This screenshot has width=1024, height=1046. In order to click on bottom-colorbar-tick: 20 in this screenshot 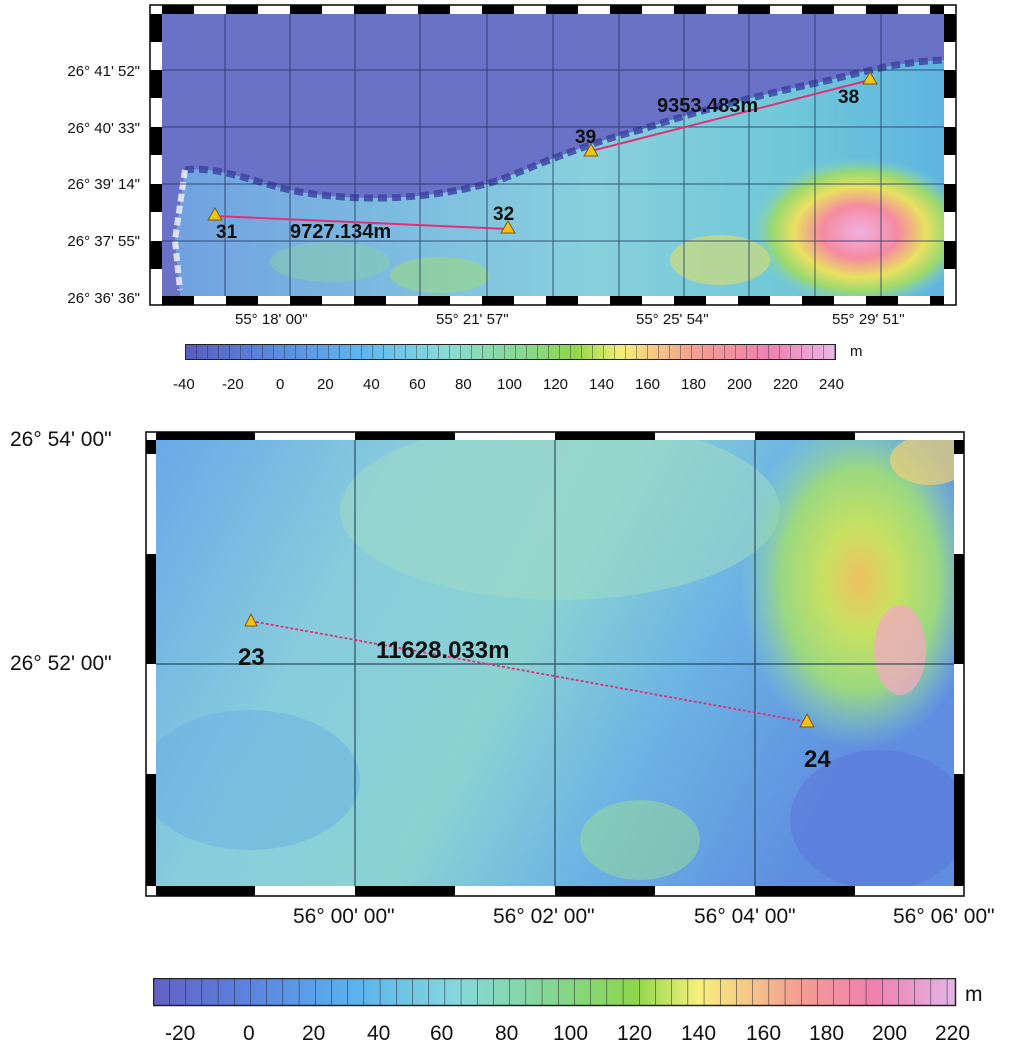, I will do `click(314, 1033)`.